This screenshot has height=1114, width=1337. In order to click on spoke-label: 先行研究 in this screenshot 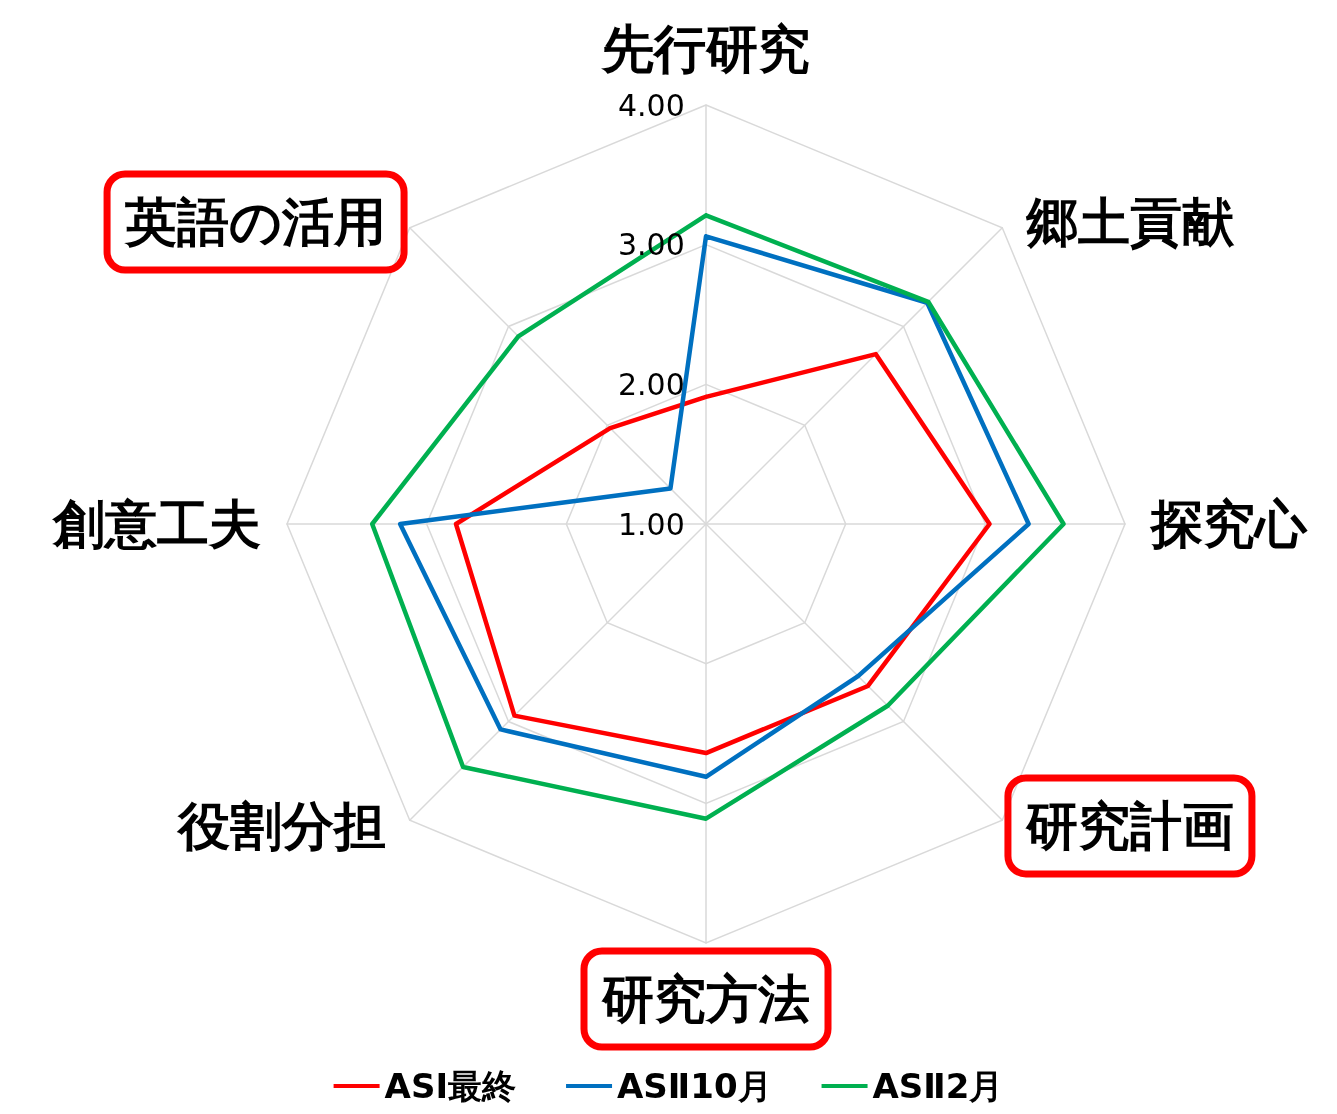, I will do `click(705, 49)`.